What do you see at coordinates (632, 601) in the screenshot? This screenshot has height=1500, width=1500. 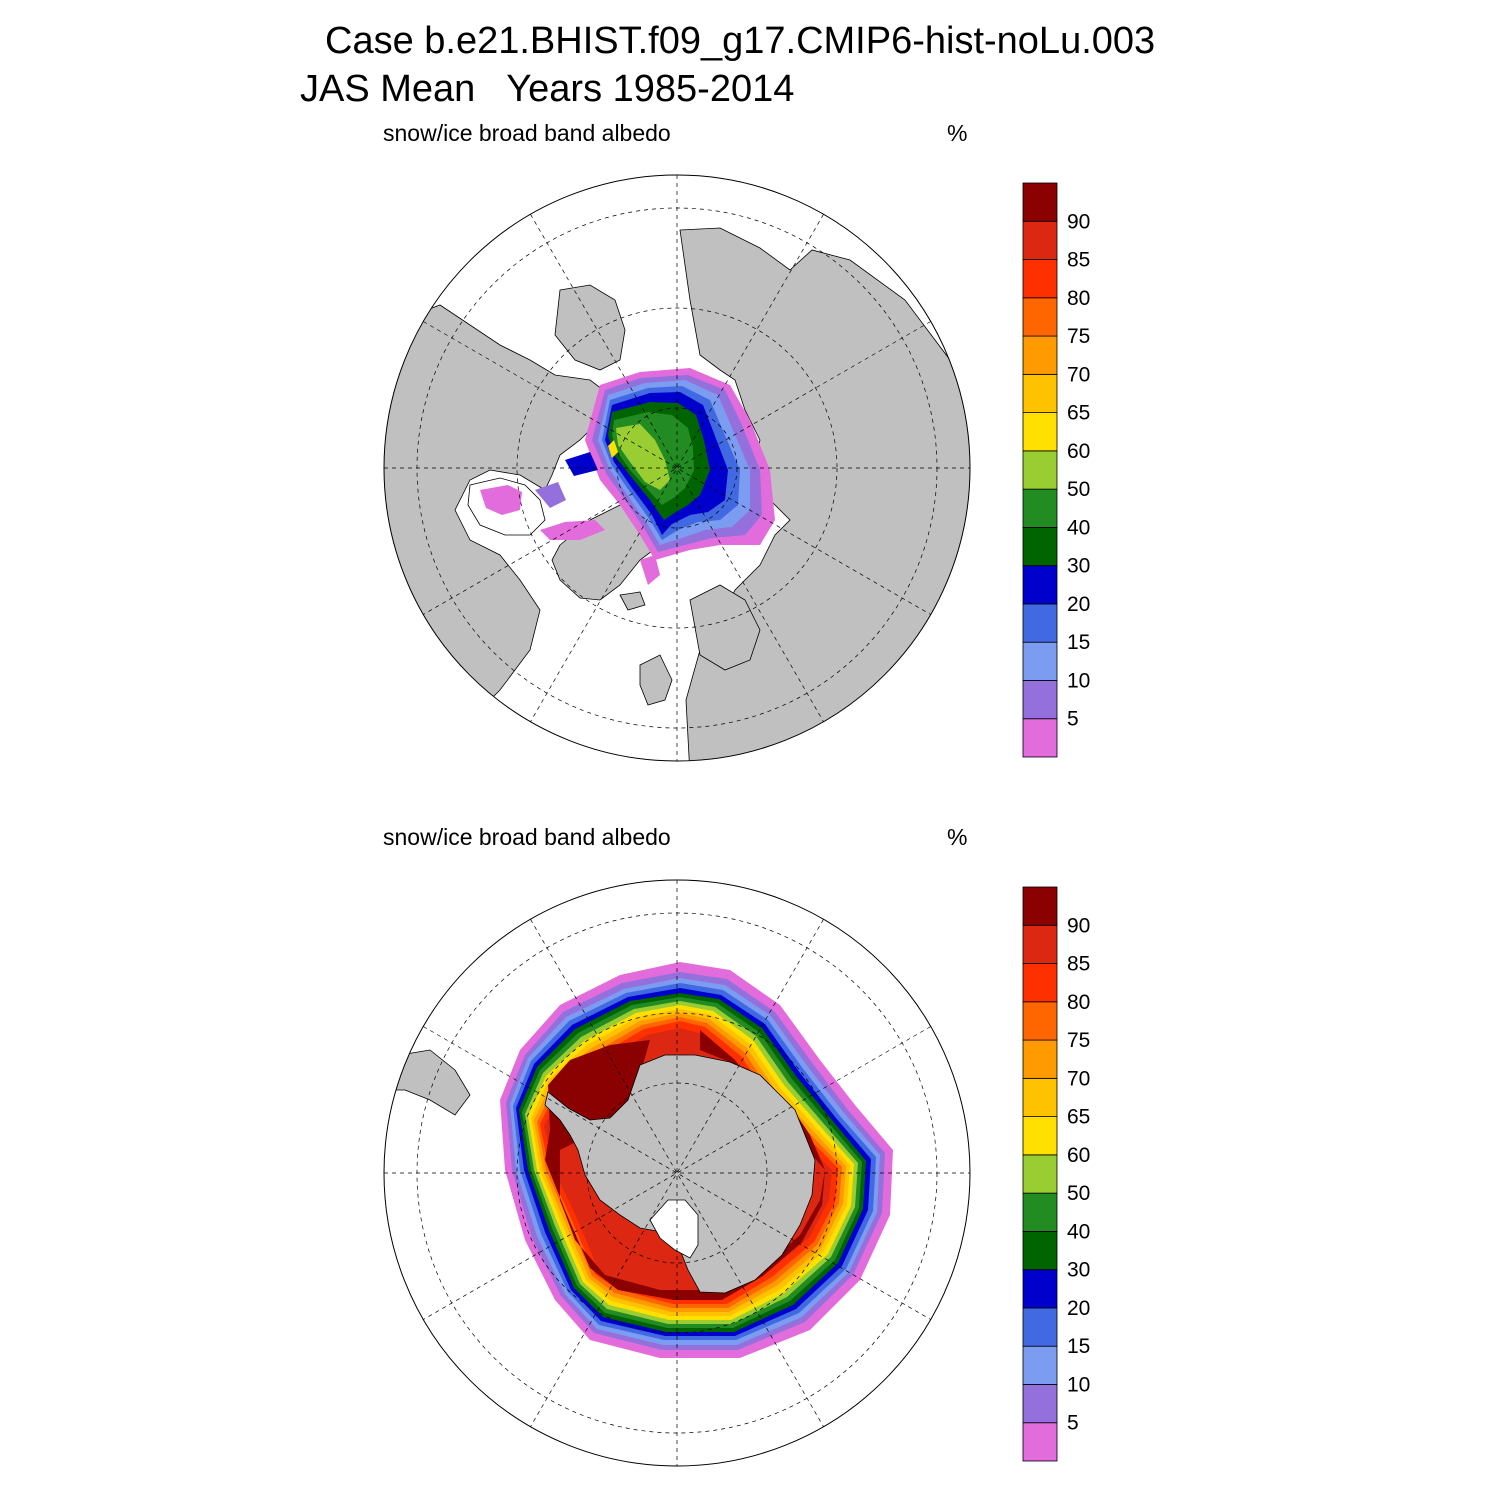 I see `north-land-iceland` at bounding box center [632, 601].